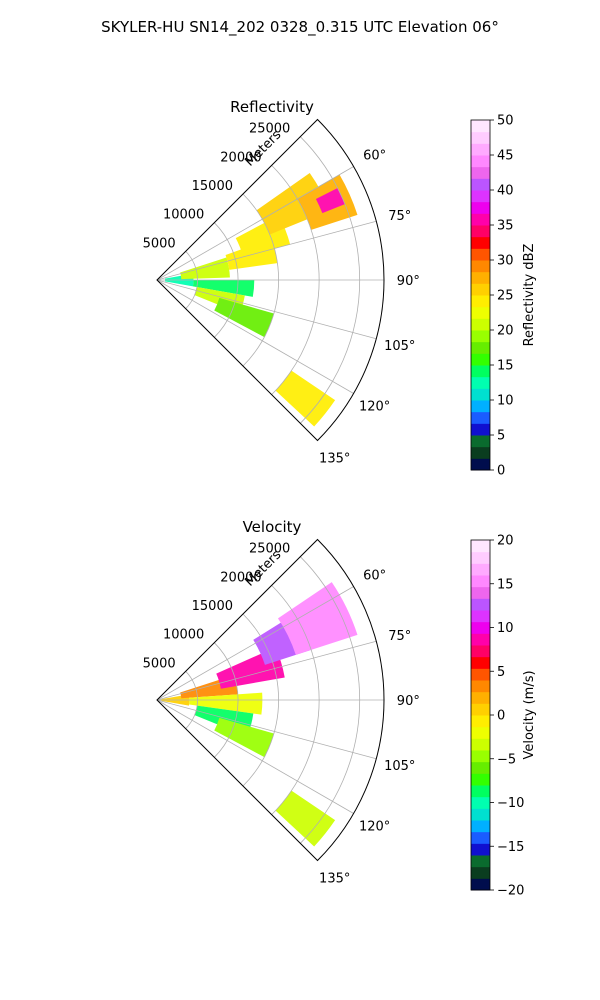  I want to click on chart-title: Reflectivity, so click(272, 107).